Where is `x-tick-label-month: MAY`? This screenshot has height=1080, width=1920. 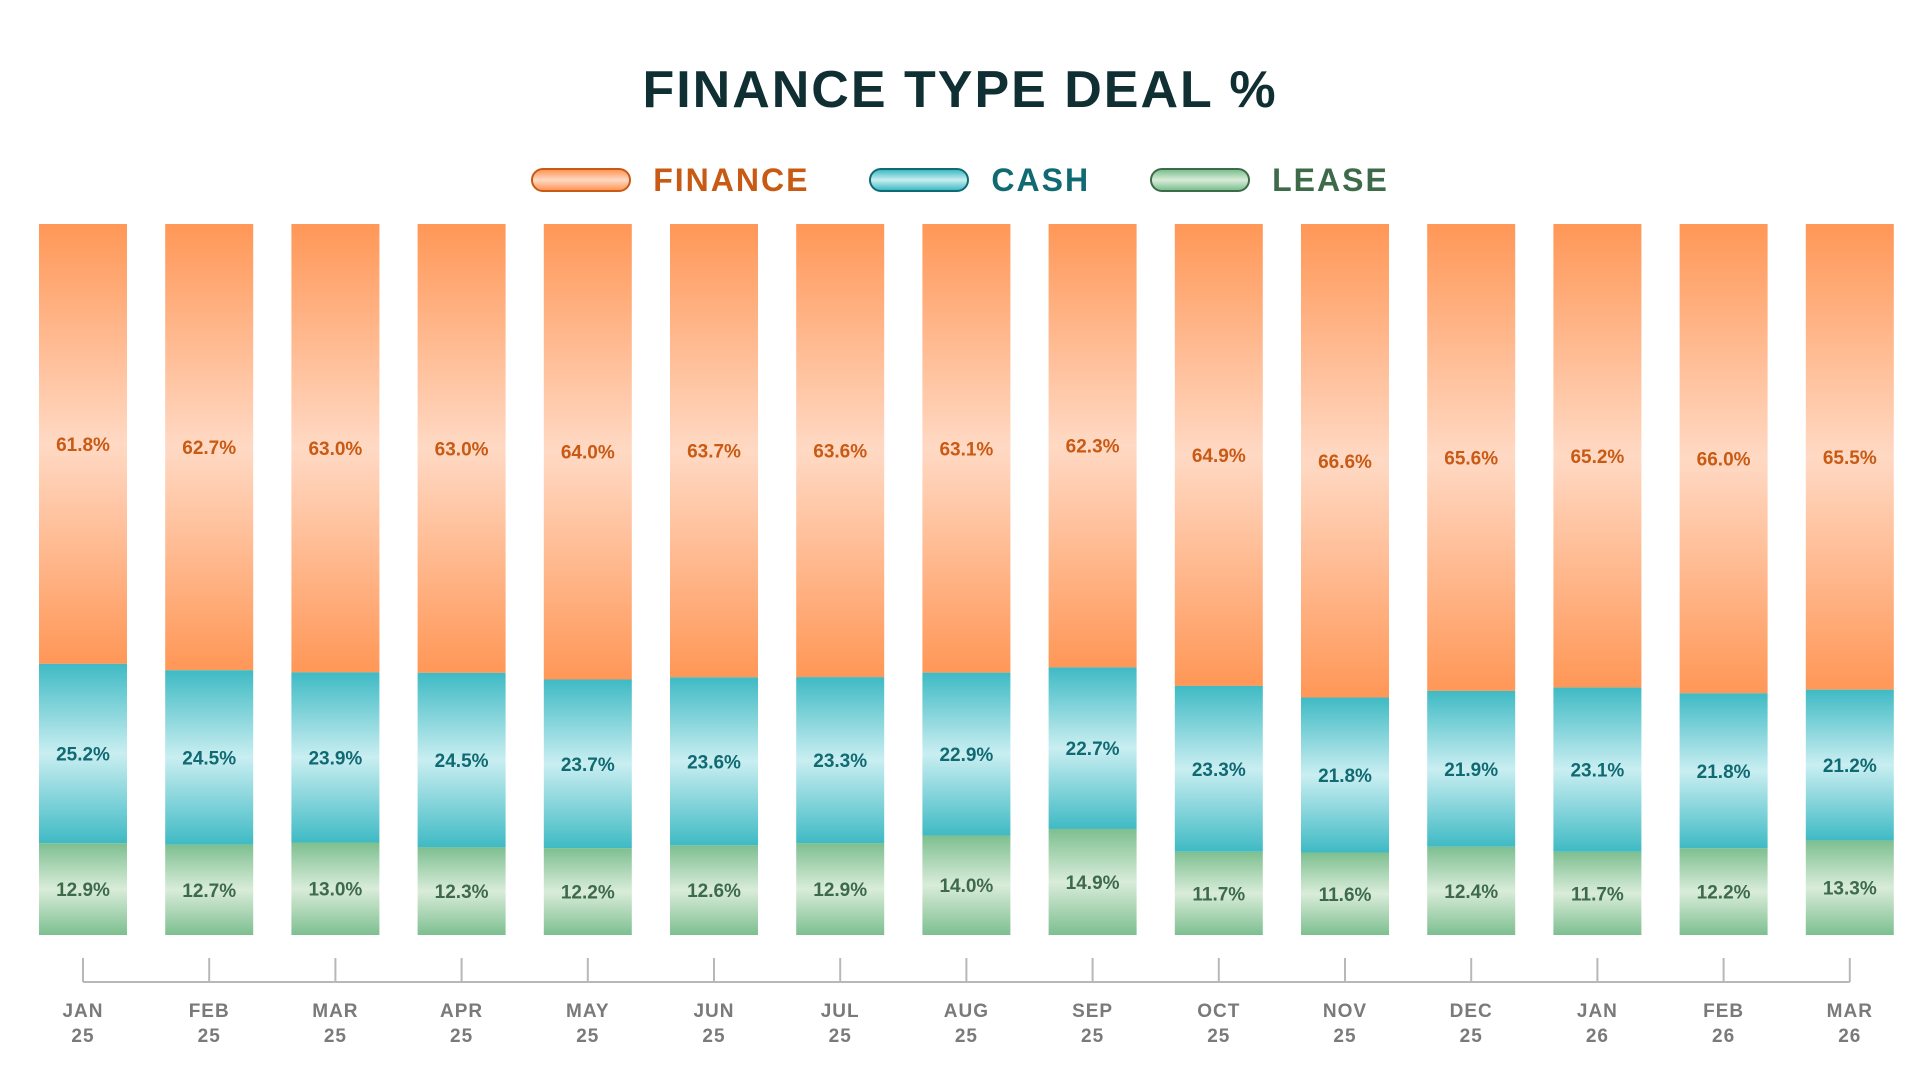 x-tick-label-month: MAY is located at coordinates (587, 1011).